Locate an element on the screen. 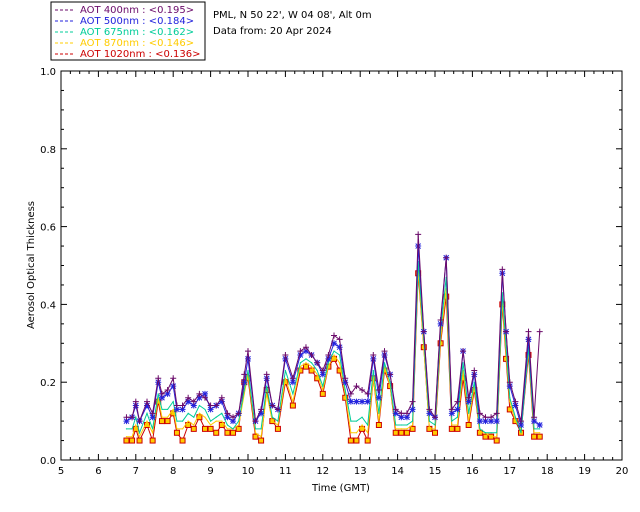 The width and height of the screenshot is (640, 512). y-tick-label: 0.4 is located at coordinates (48, 305).